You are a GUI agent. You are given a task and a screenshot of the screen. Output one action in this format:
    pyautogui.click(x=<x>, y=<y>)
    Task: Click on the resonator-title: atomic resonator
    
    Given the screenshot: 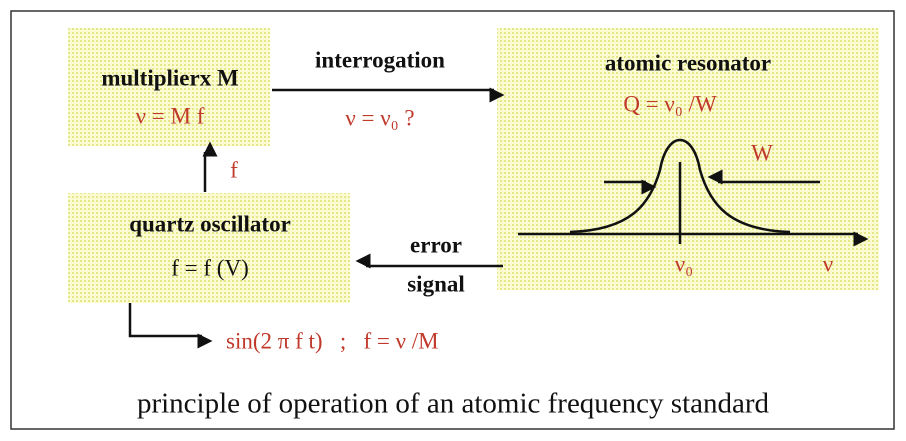 What is the action you would take?
    pyautogui.click(x=688, y=62)
    